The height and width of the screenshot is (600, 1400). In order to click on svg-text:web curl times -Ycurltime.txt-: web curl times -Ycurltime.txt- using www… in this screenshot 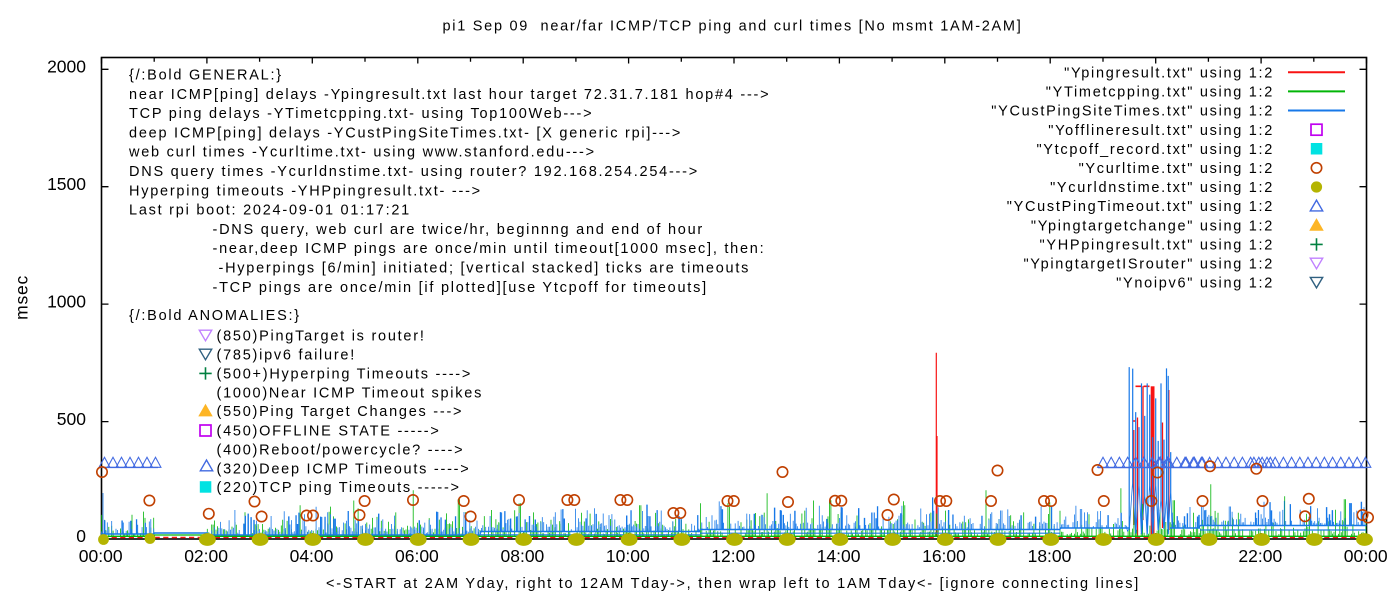, I will do `click(362, 153)`.